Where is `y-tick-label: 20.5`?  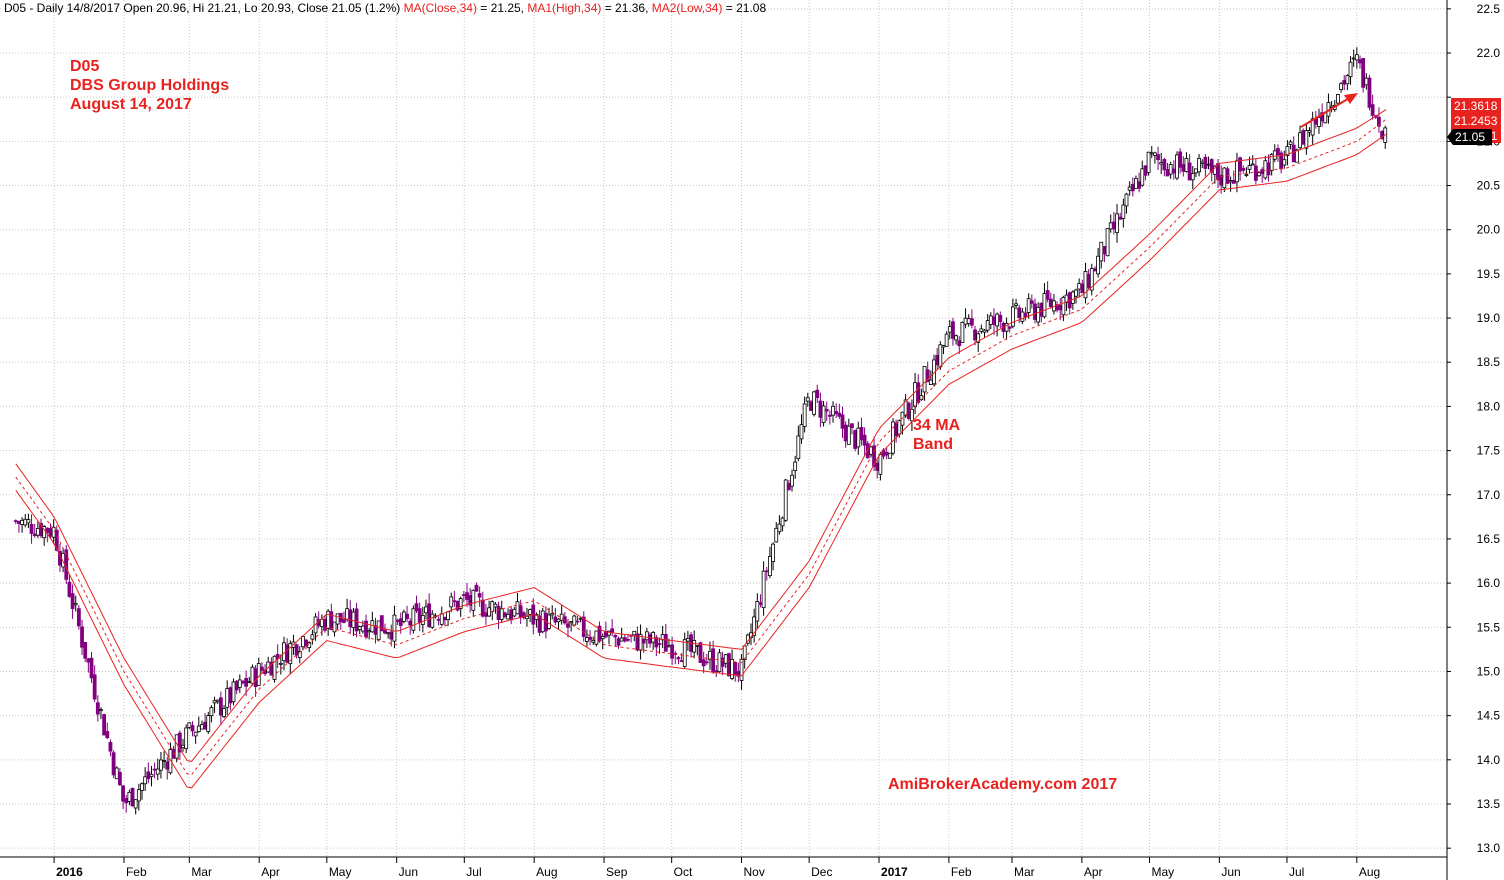 y-tick-label: 20.5 is located at coordinates (1489, 186).